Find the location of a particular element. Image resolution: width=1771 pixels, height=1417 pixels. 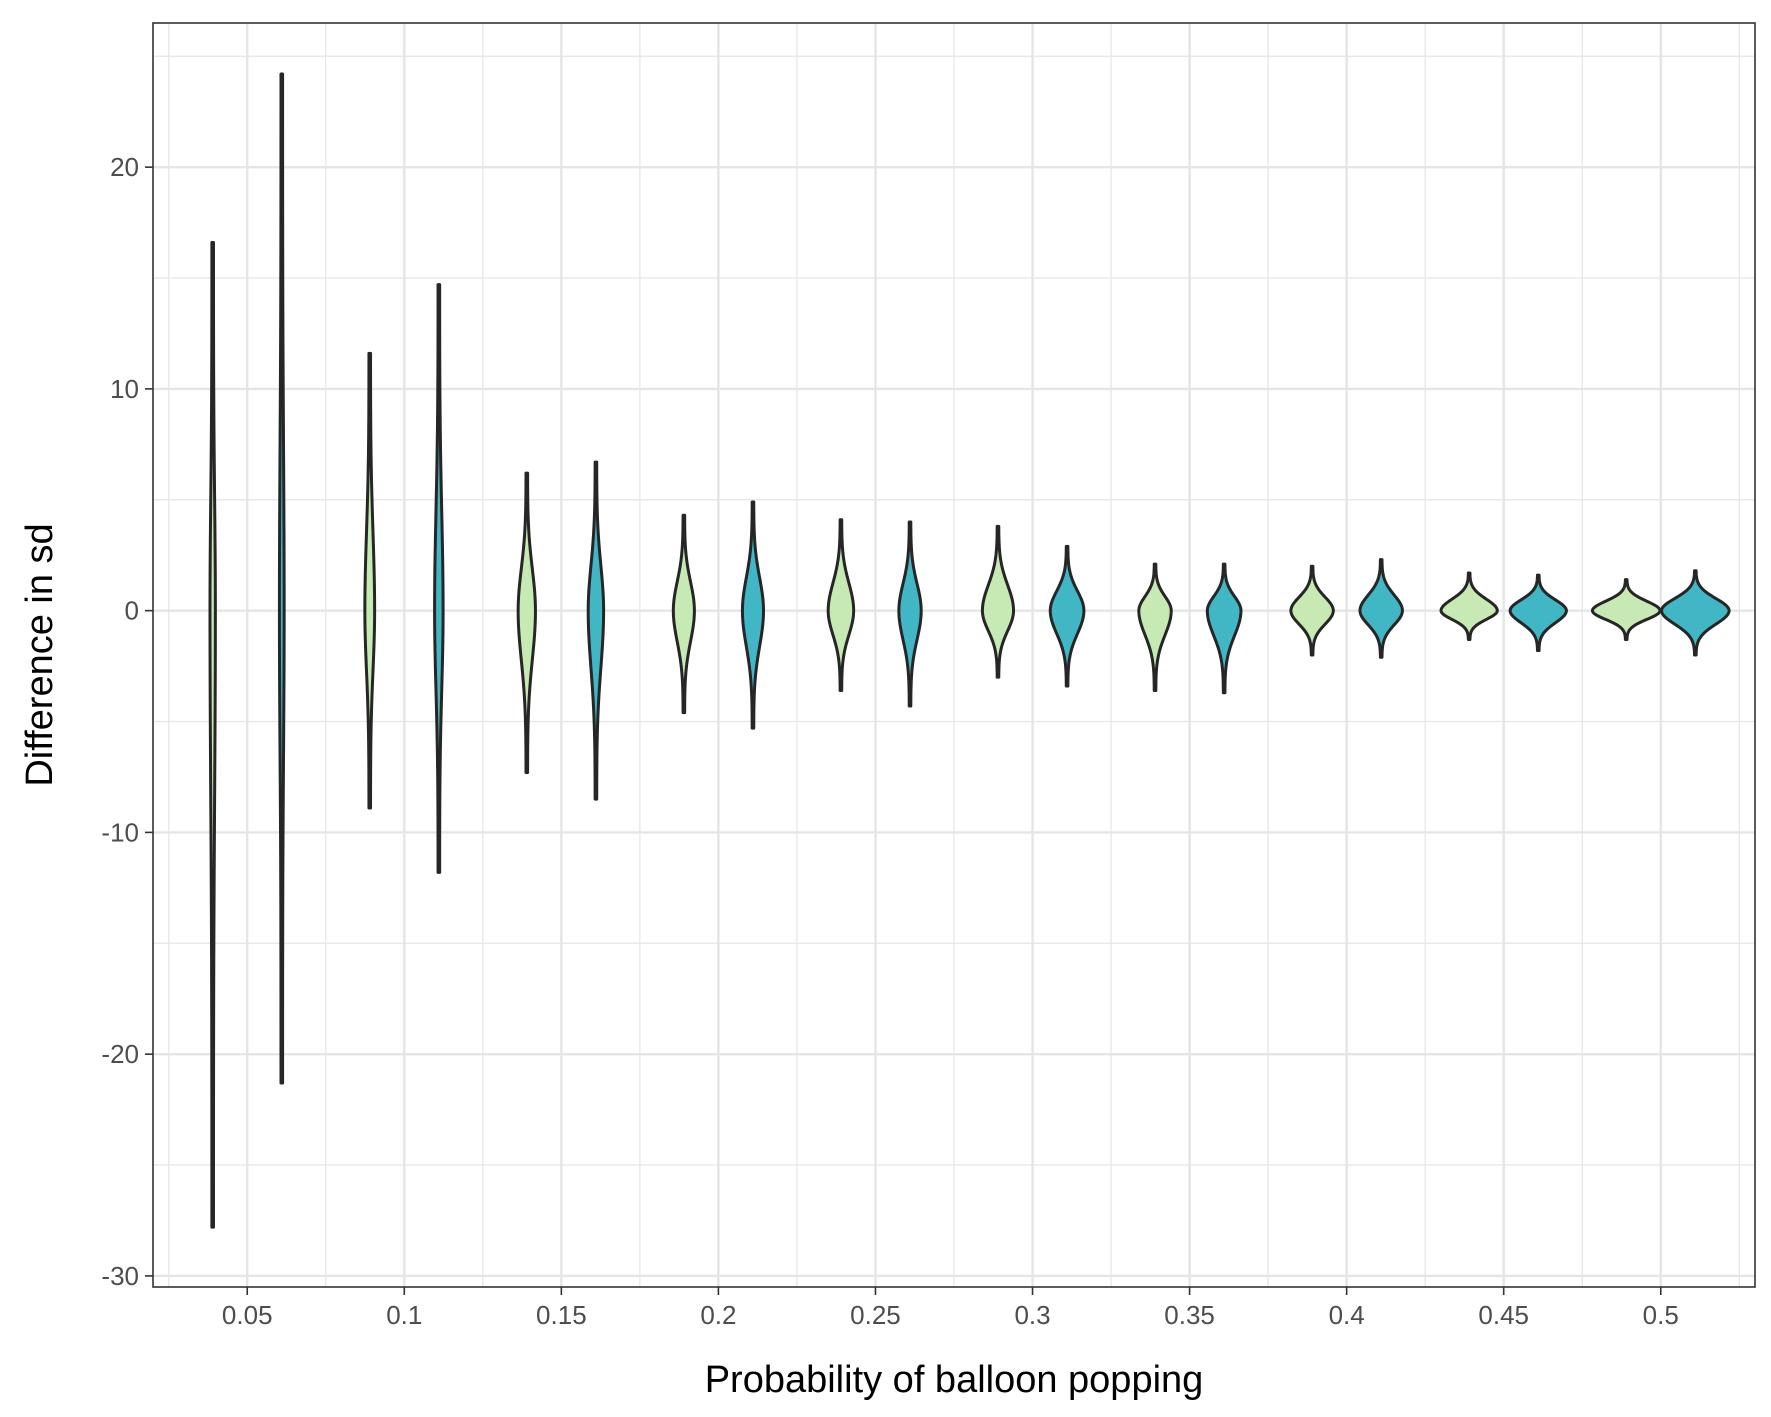

y-tick-label: 0 is located at coordinates (132, 611).